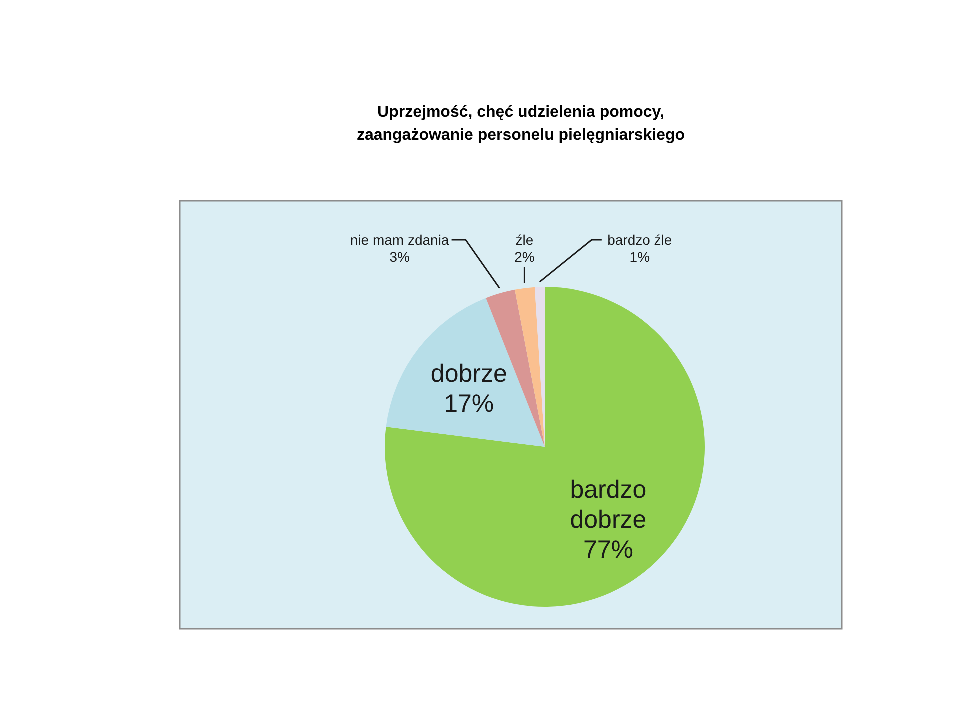 Image resolution: width=960 pixels, height=720 pixels. I want to click on data-label: 77%, so click(608, 550).